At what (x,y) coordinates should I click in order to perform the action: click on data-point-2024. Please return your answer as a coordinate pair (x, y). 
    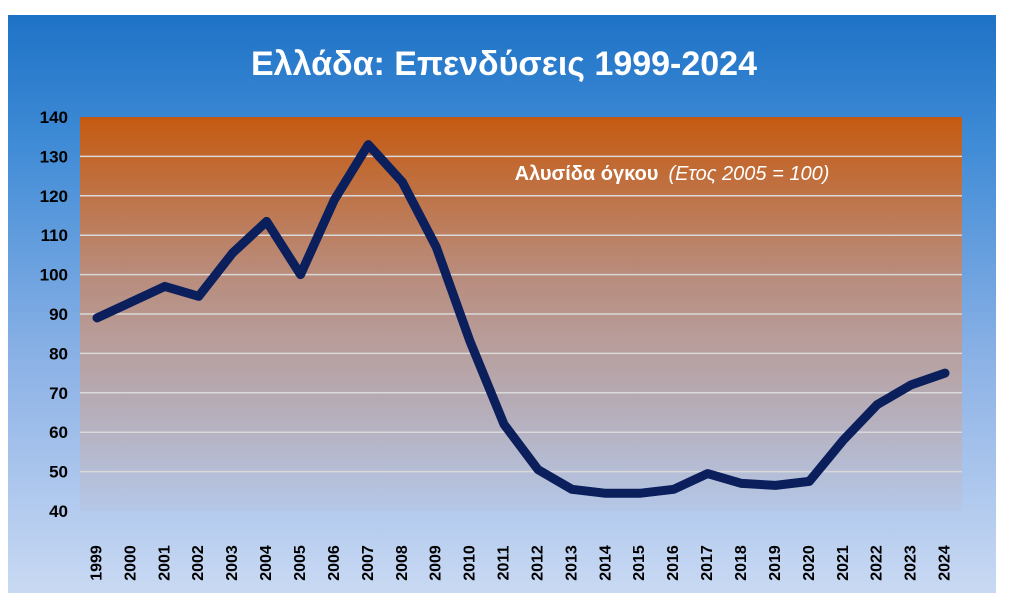
    Looking at the image, I should click on (945, 373).